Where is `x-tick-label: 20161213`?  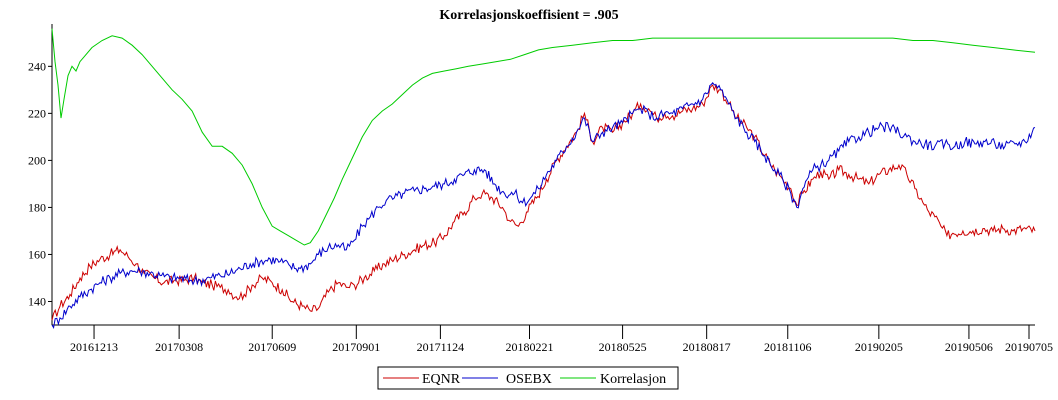 x-tick-label: 20161213 is located at coordinates (94, 347).